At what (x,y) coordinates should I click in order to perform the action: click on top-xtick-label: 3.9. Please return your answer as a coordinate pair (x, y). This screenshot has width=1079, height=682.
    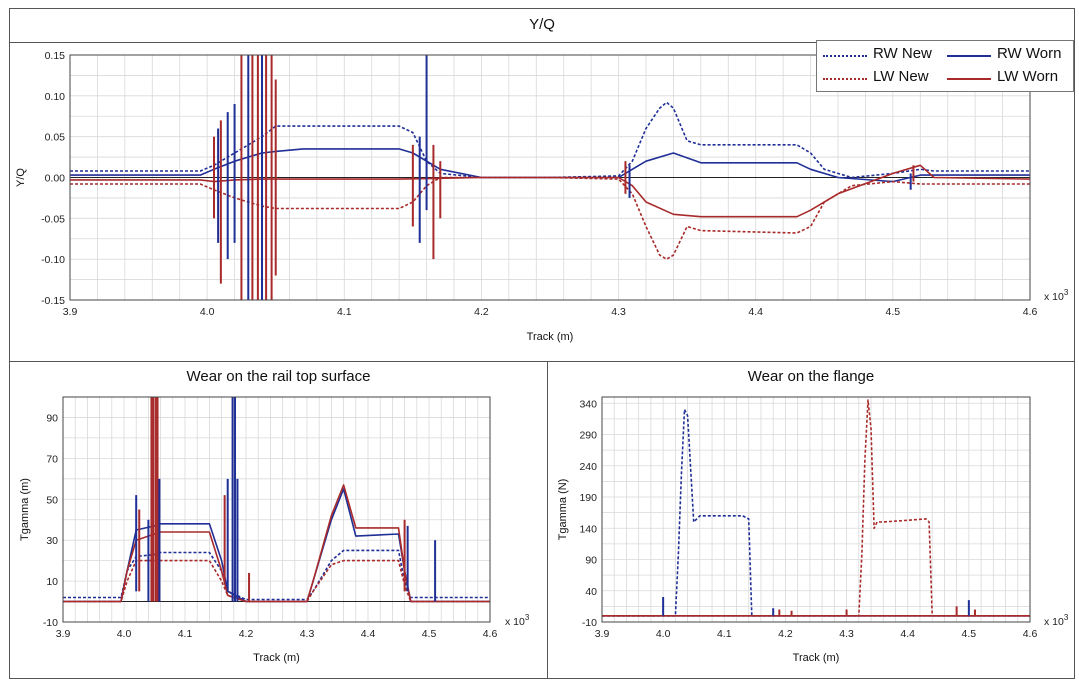
    Looking at the image, I should click on (70, 312).